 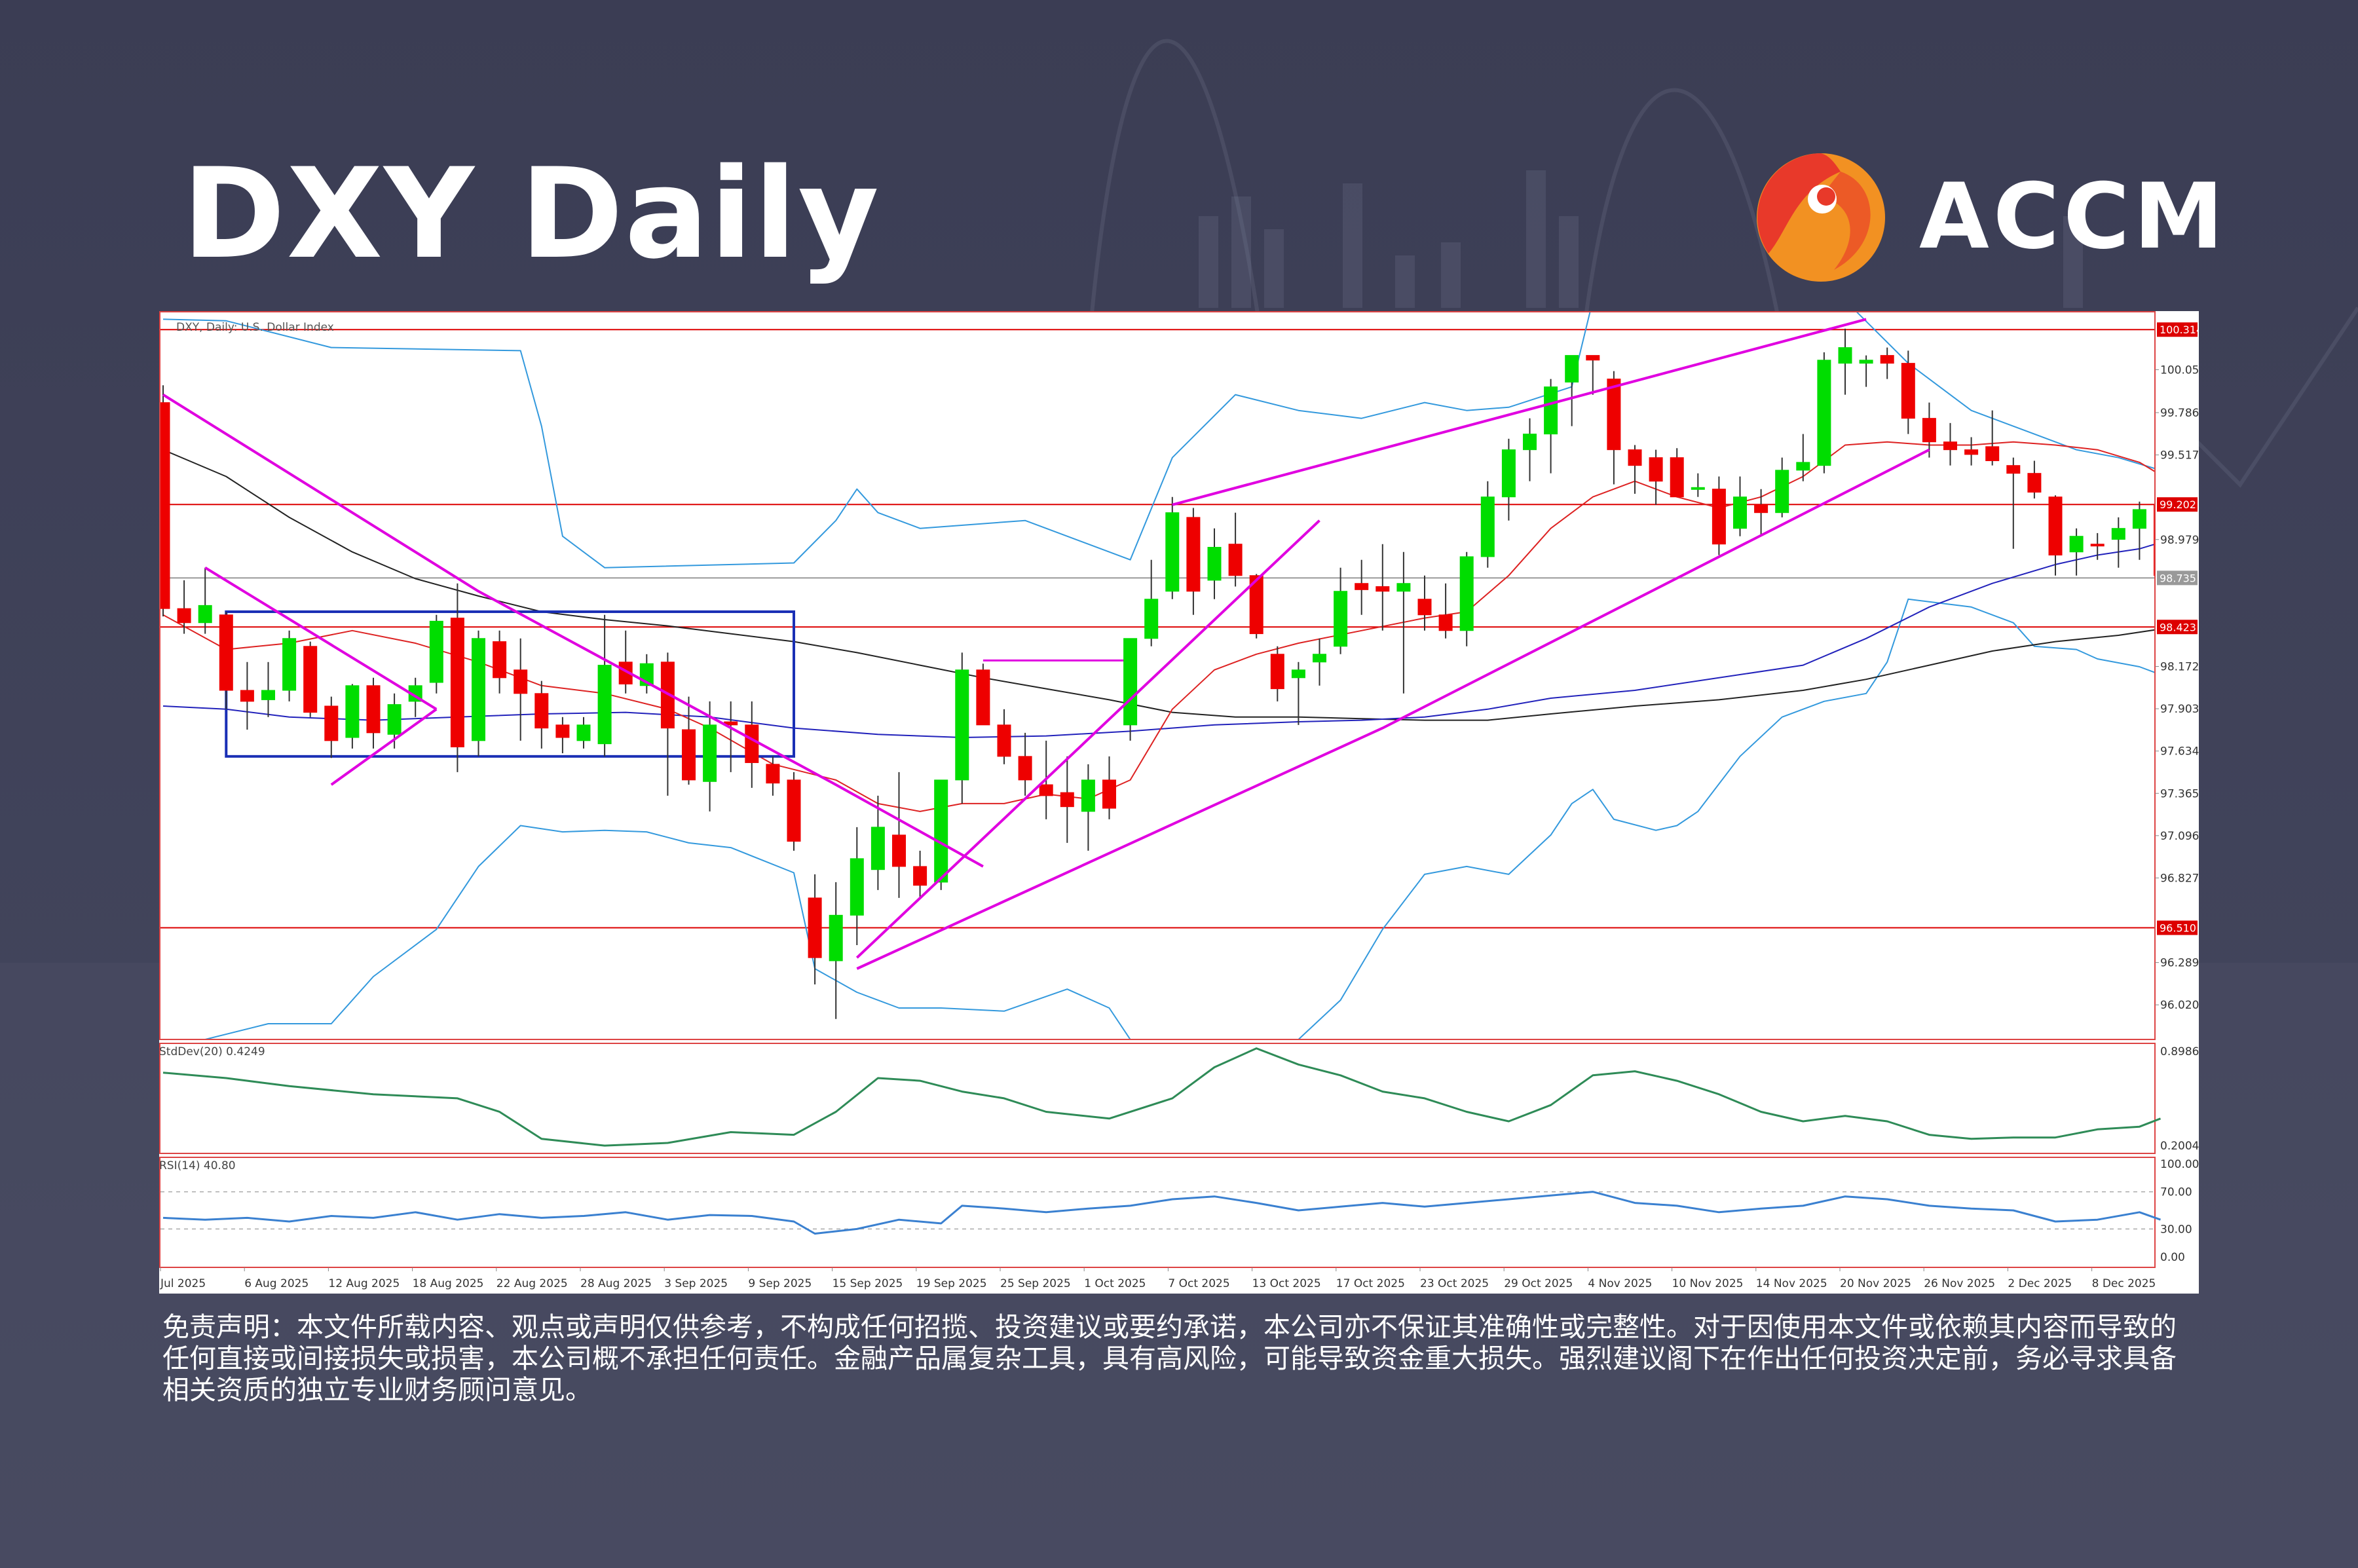 I want to click on price-tag-label: 96.510, so click(x=2178, y=928).